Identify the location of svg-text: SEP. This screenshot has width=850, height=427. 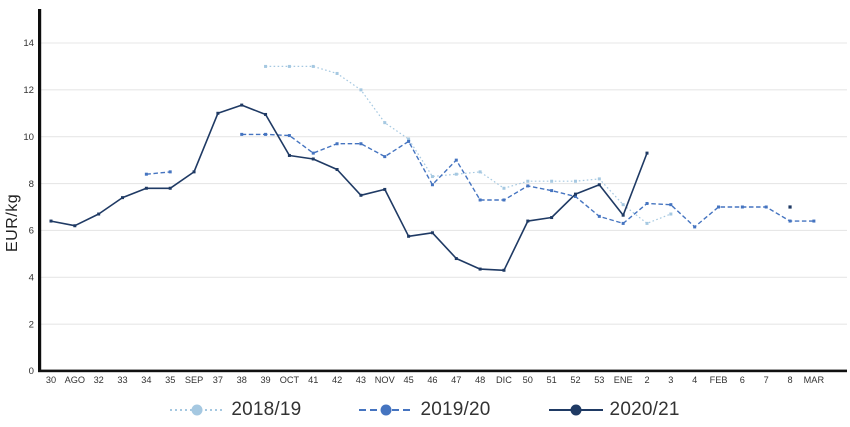
(194, 380).